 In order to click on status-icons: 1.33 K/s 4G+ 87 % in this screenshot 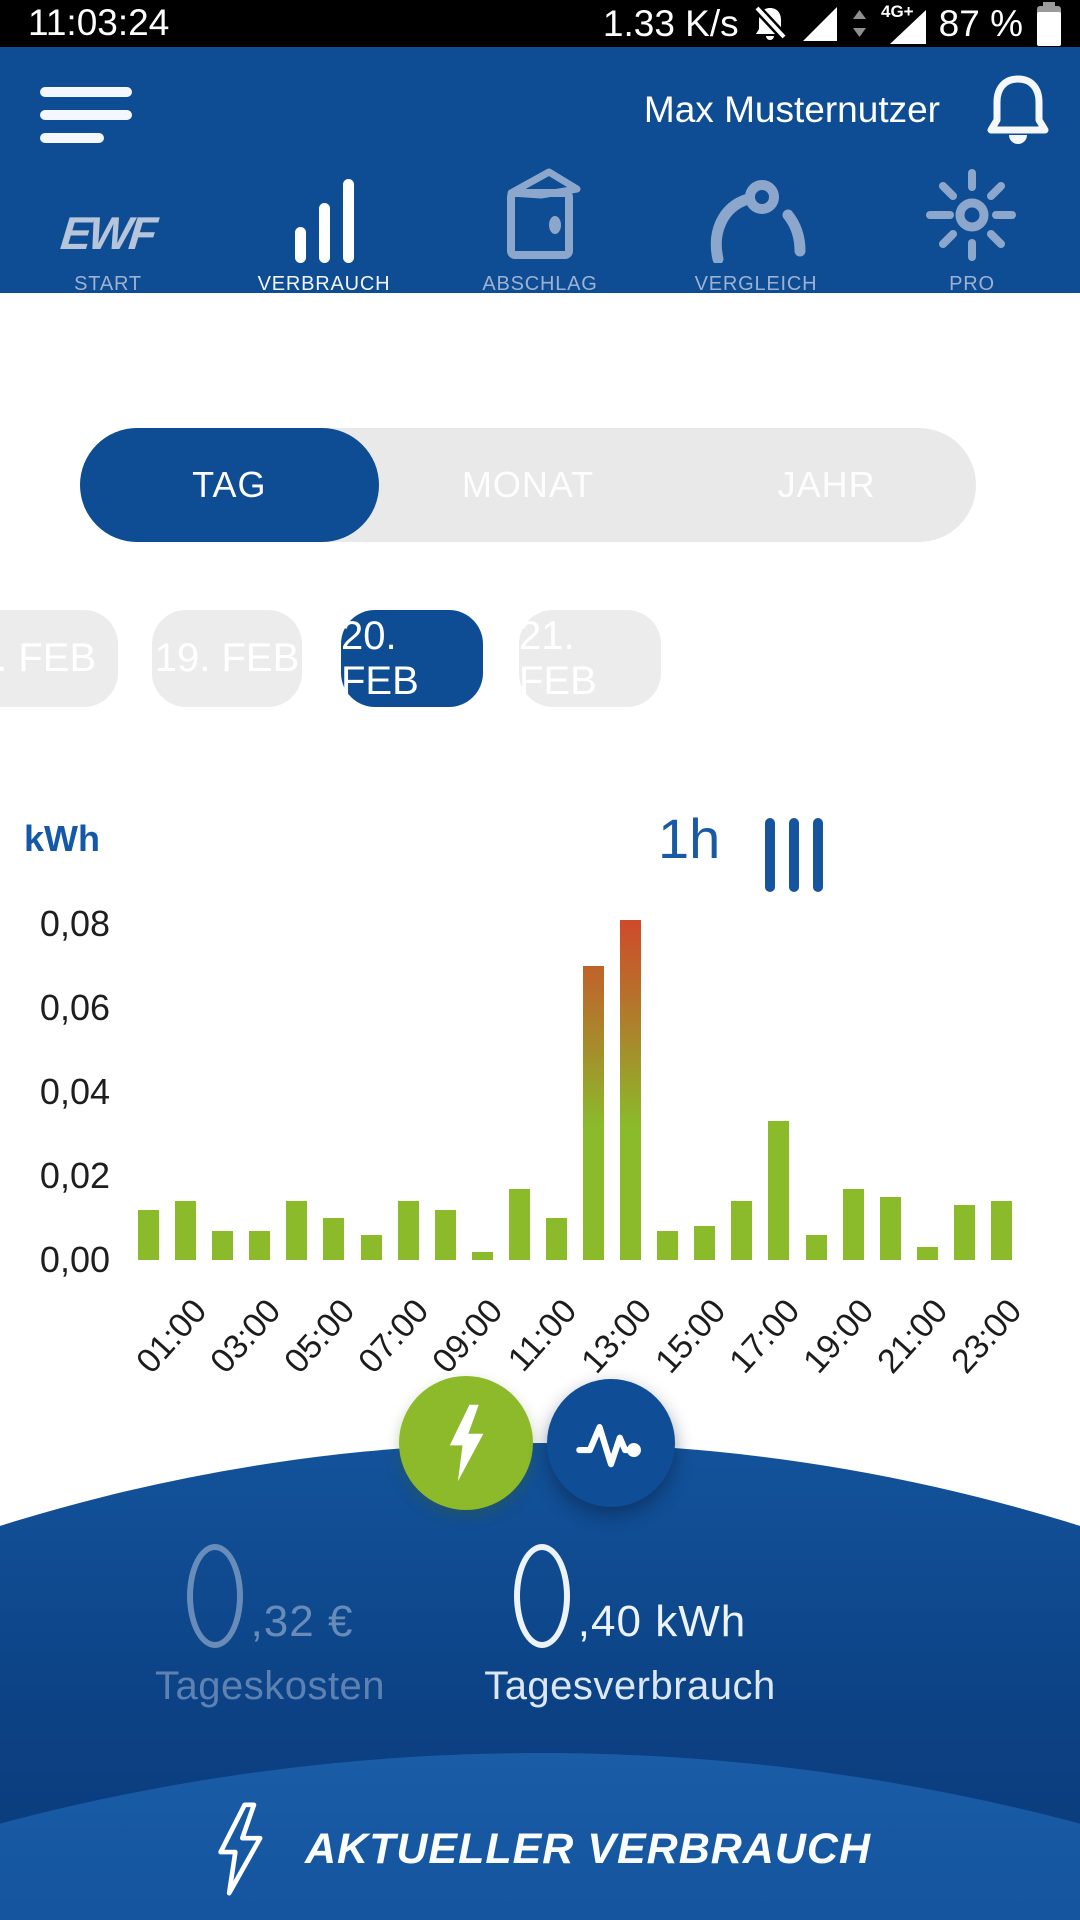, I will do `click(832, 23)`.